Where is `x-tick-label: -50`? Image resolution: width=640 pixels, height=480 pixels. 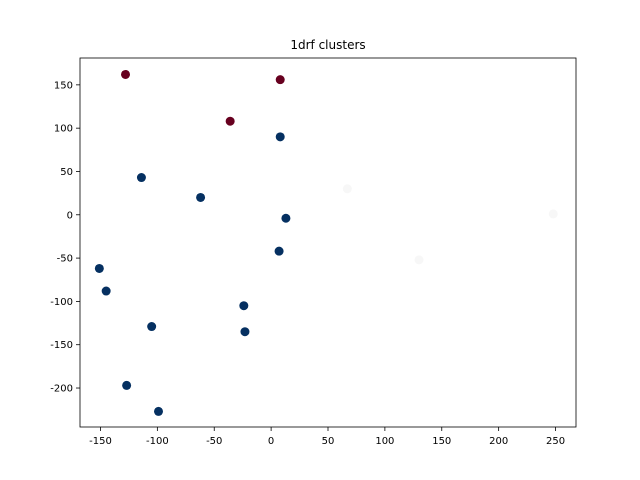 x-tick-label: -50 is located at coordinates (214, 441).